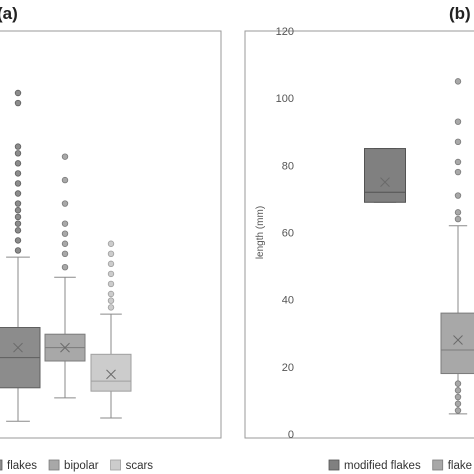  What do you see at coordinates (115, 465) in the screenshot?
I see `panel-a-legend-scars-swatch` at bounding box center [115, 465].